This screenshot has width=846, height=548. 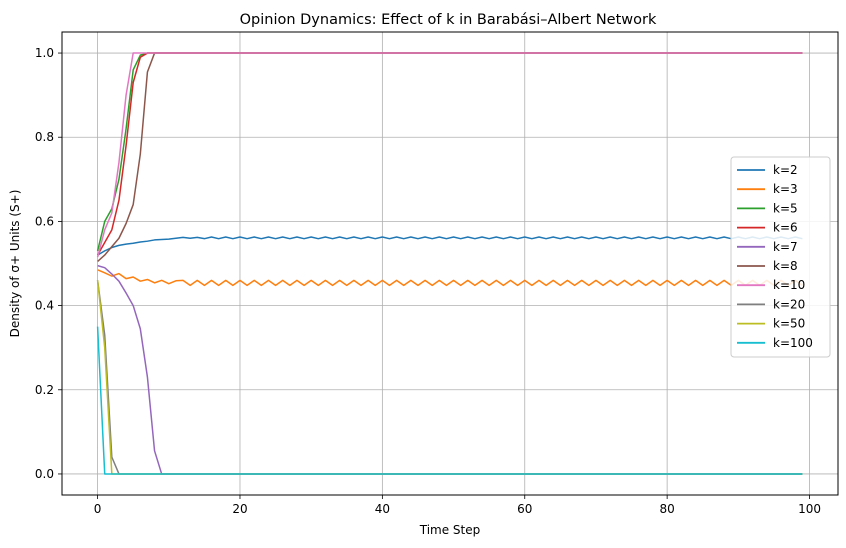 I want to click on x-tick-label: 40, so click(x=382, y=509).